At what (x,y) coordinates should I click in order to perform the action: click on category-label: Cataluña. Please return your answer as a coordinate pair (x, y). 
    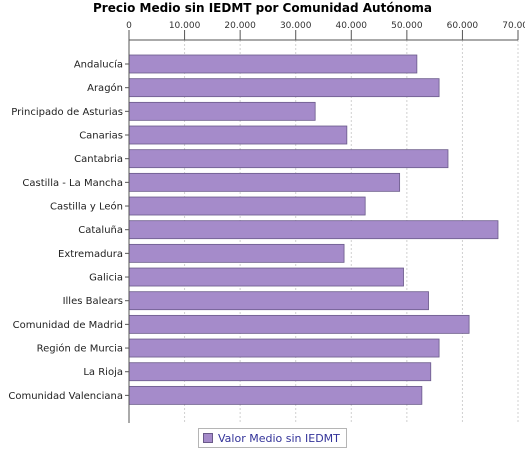
    Looking at the image, I should click on (100, 230).